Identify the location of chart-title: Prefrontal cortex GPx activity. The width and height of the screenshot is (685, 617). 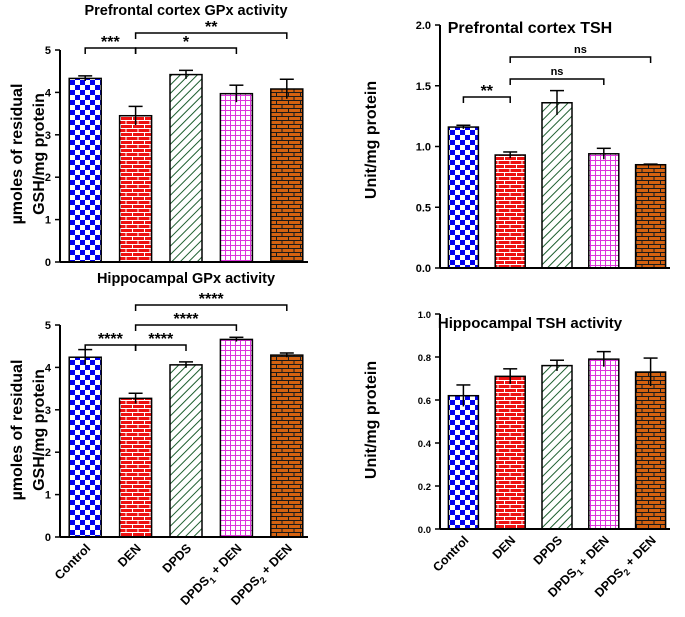
(185, 11).